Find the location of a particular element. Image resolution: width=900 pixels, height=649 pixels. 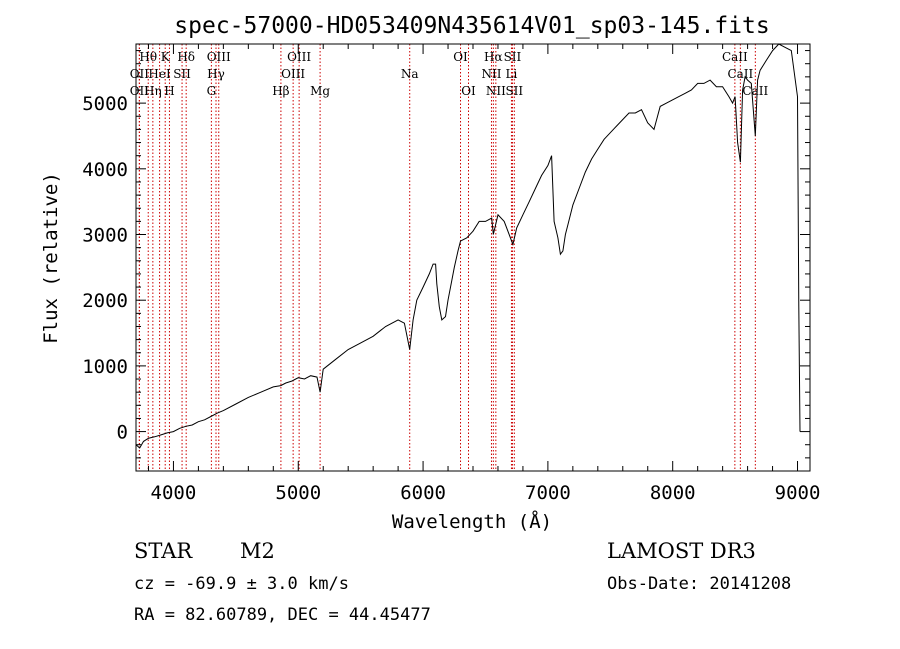

marker-label: Hη is located at coordinates (153, 91).